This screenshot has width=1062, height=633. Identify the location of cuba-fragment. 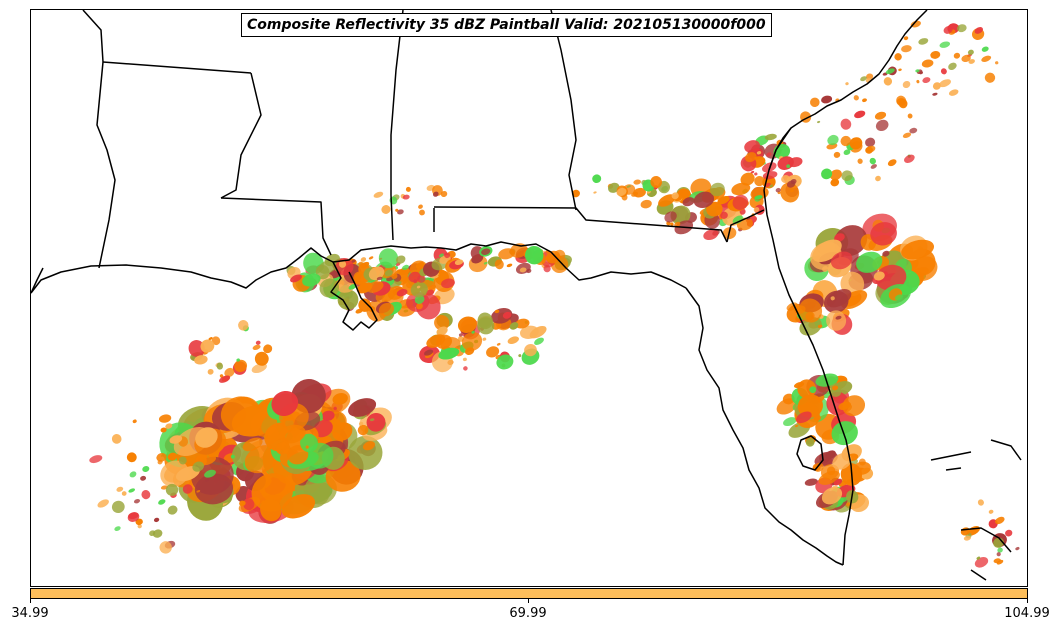
(986, 554).